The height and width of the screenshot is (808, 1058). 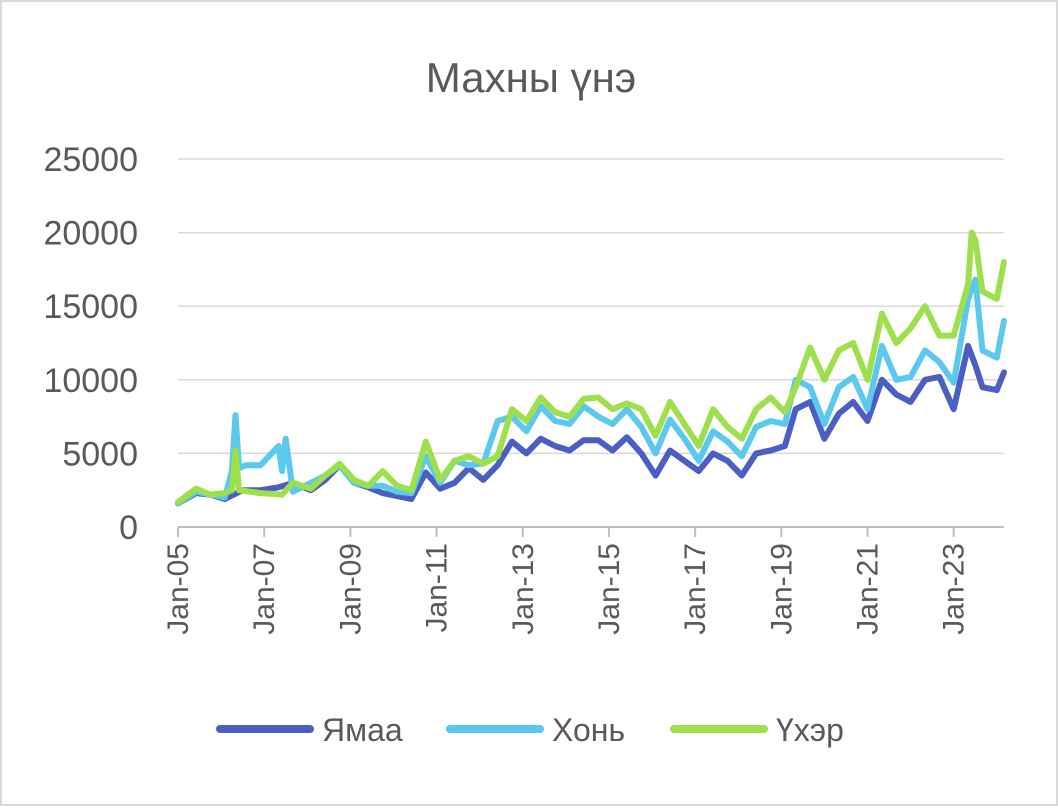 What do you see at coordinates (531, 77) in the screenshot?
I see `chart-title: Махны үнэ` at bounding box center [531, 77].